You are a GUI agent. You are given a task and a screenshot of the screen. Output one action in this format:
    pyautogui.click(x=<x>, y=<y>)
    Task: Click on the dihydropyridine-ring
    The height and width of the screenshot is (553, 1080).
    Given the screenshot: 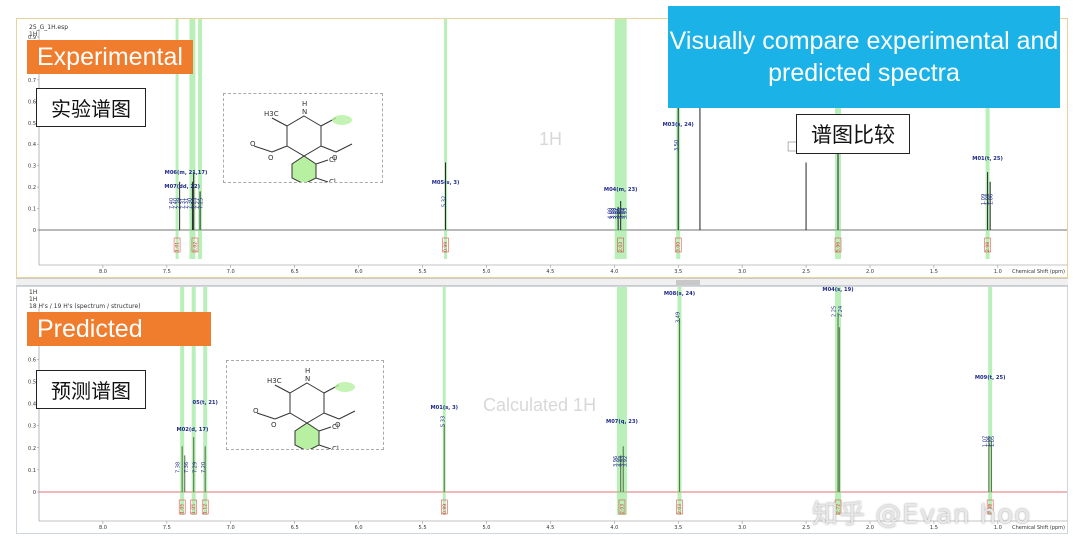 What is the action you would take?
    pyautogui.click(x=304, y=136)
    